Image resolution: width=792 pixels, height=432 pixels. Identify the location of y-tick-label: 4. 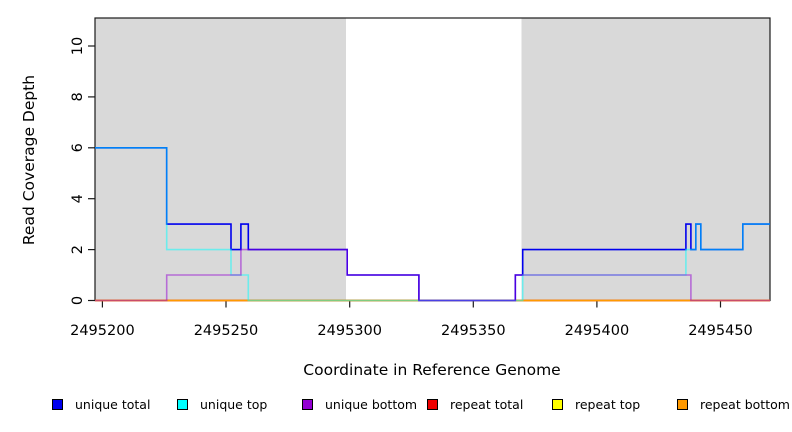
(78, 198).